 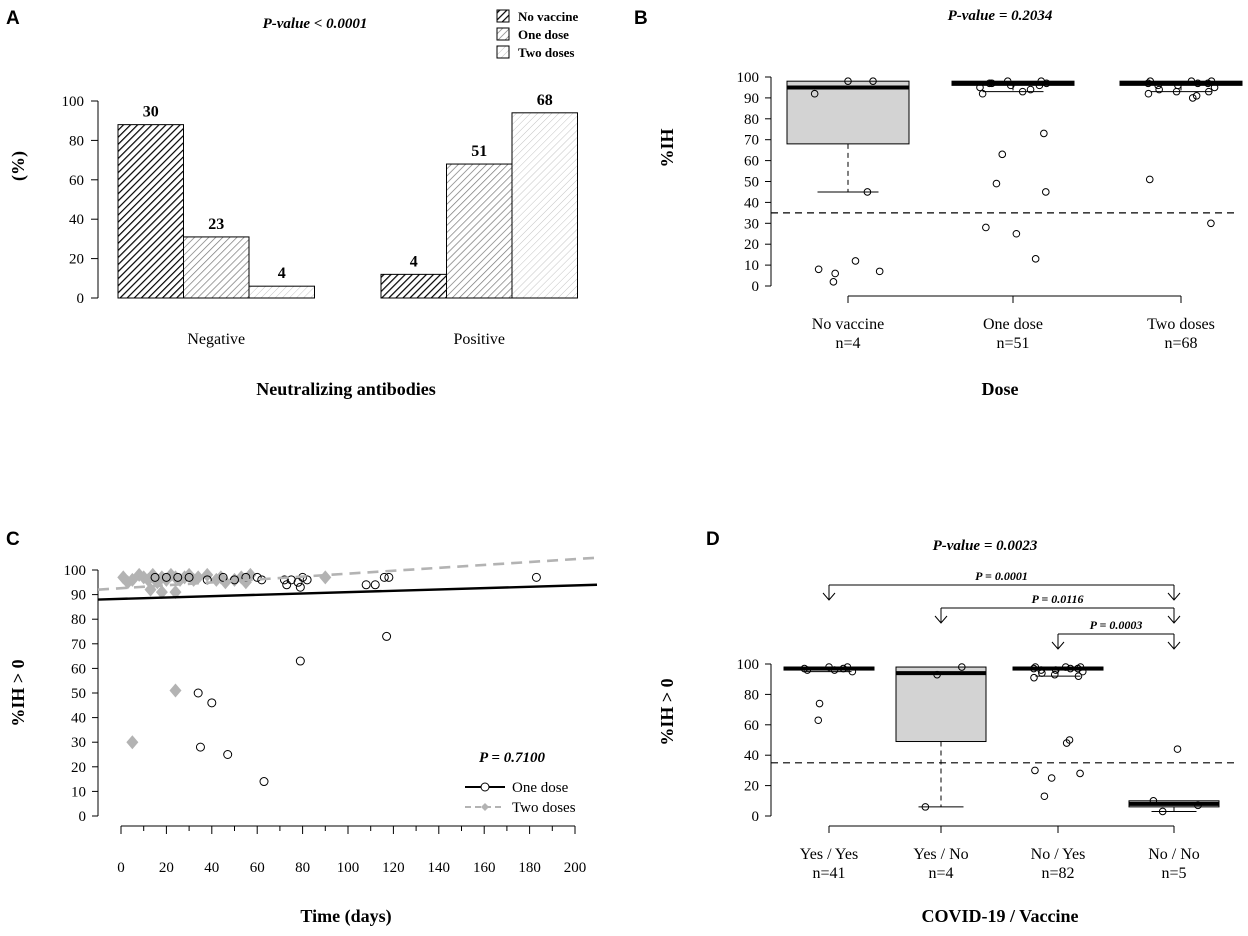 What do you see at coordinates (75, 571) in the screenshot?
I see `c-y-tick-label: 100` at bounding box center [75, 571].